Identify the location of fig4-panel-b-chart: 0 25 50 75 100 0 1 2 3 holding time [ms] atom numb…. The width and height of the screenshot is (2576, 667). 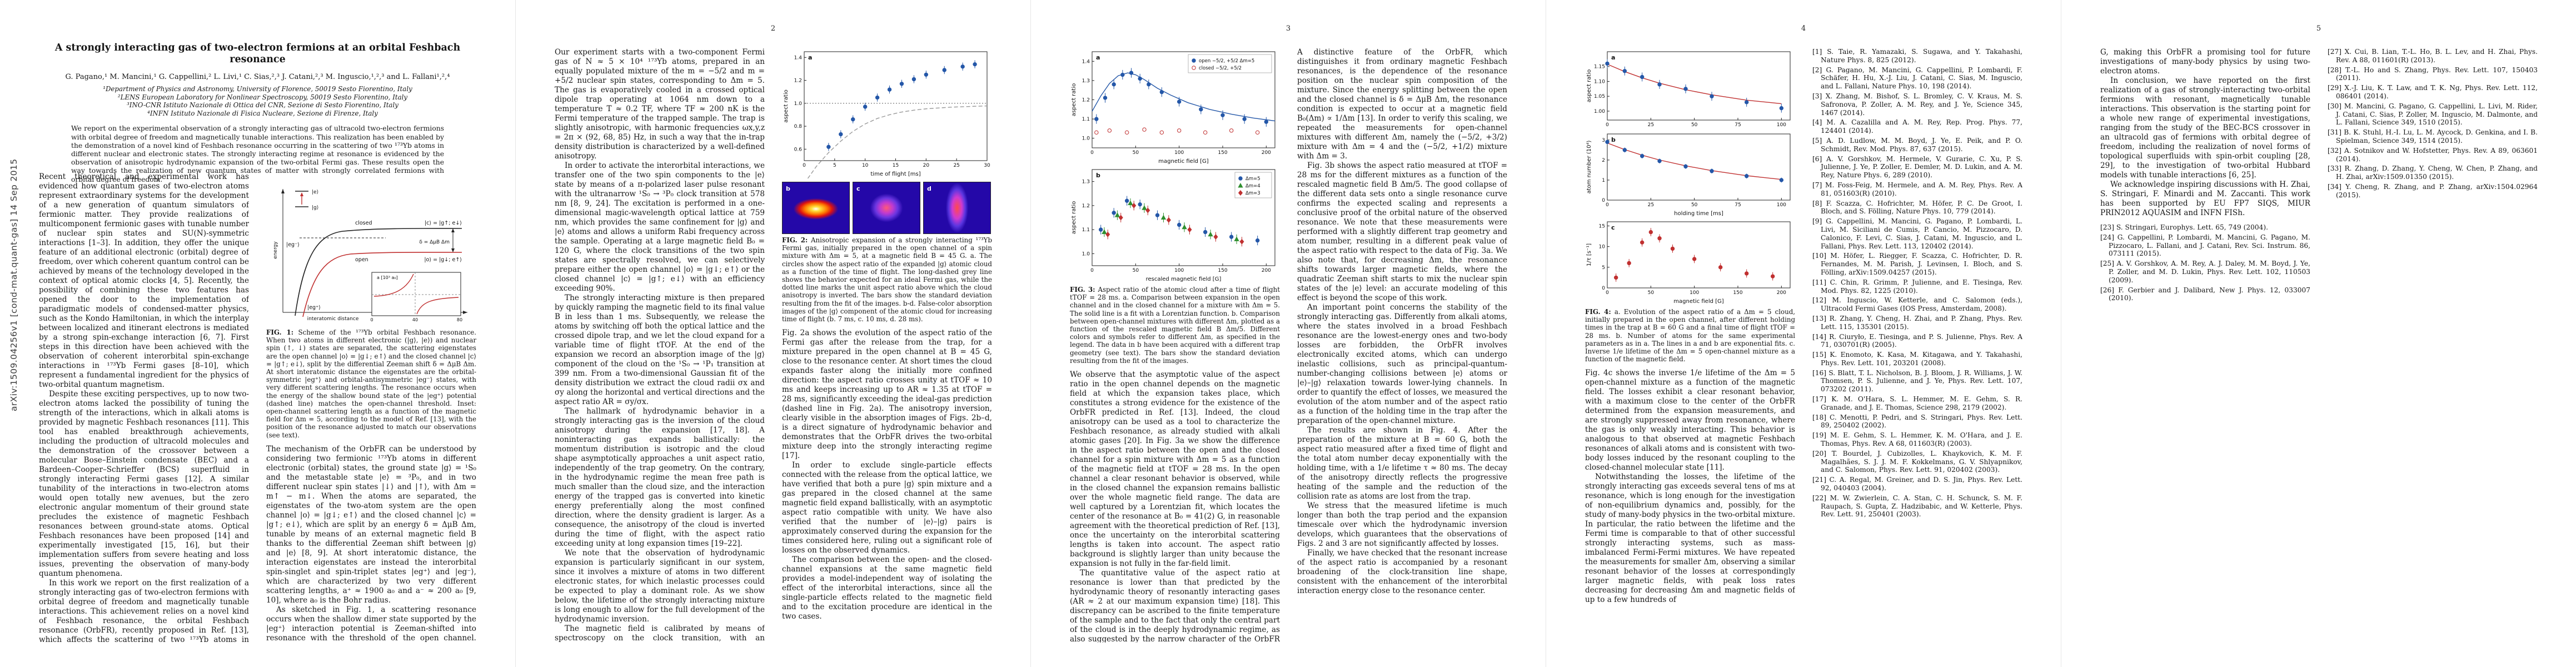
(1690, 174).